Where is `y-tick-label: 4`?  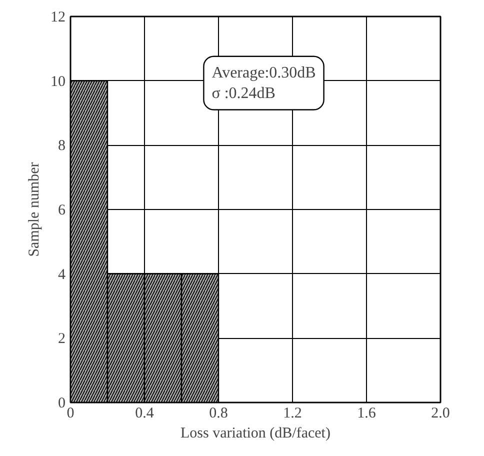
y-tick-label: 4 is located at coordinates (62, 274).